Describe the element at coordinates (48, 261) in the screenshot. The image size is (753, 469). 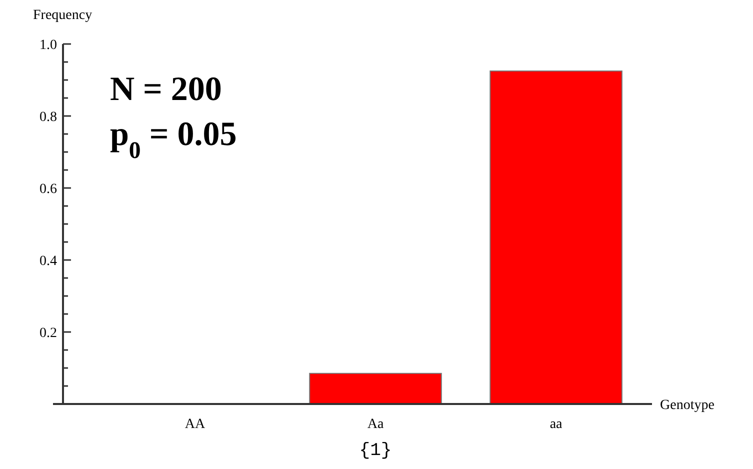
I see `y-tick-label: 0.4` at that location.